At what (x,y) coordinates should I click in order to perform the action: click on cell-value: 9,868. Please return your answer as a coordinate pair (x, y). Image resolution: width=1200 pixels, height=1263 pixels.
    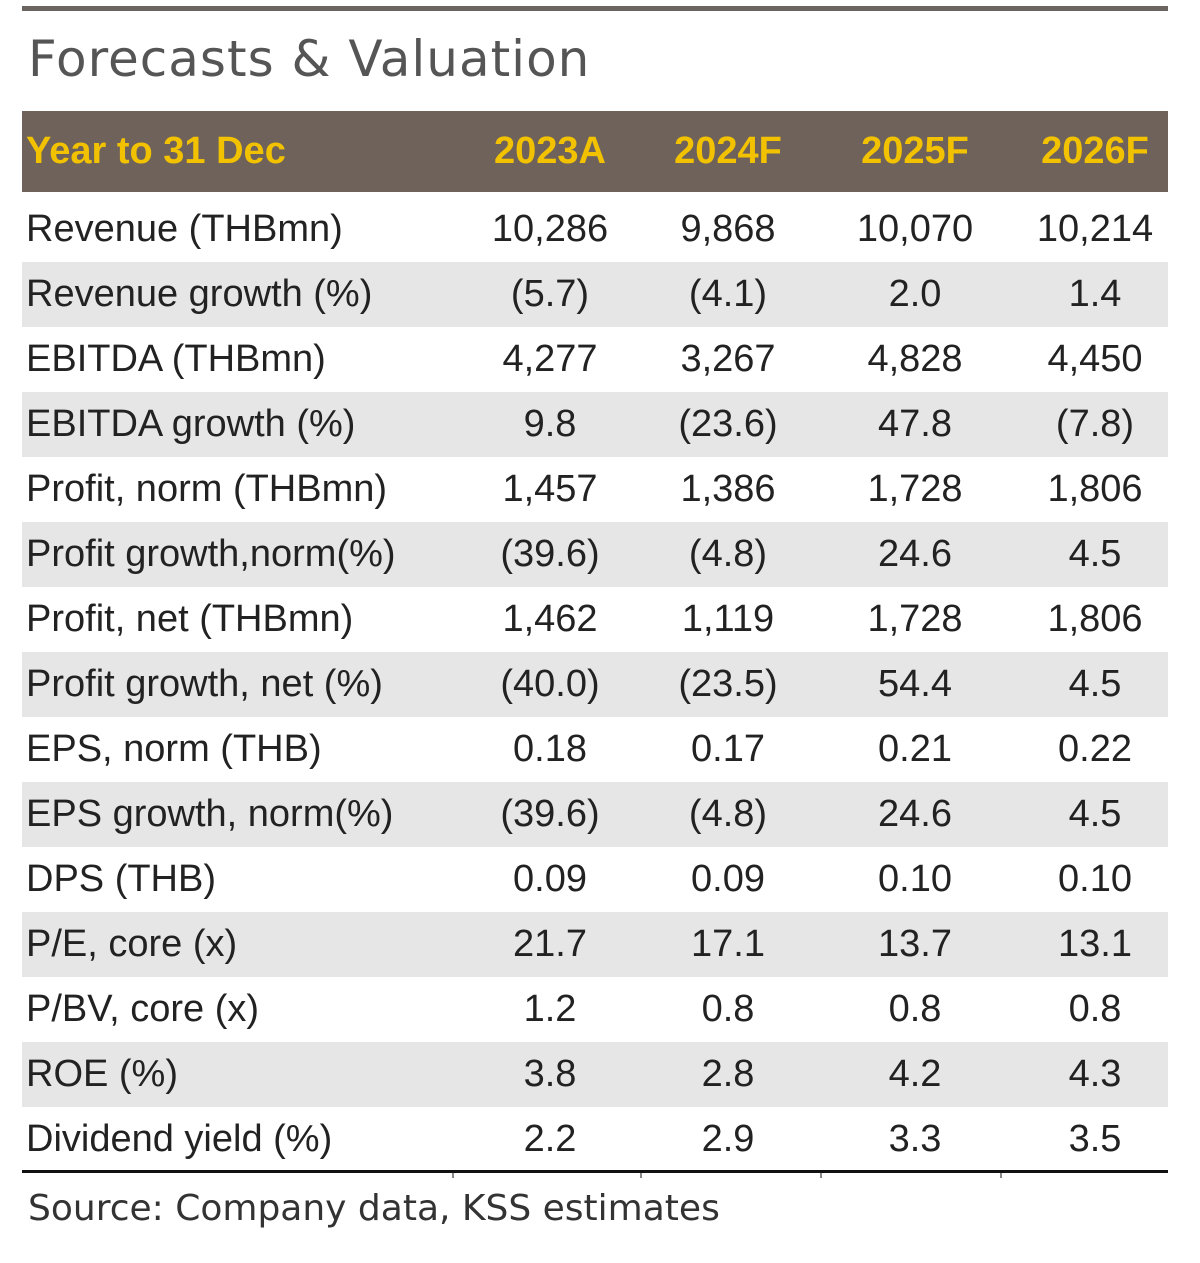
    Looking at the image, I should click on (728, 229).